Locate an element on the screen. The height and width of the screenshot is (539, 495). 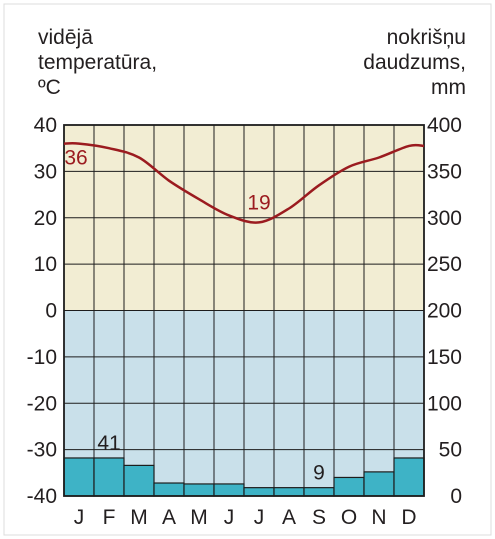
precipitation-axis: 400 350 300 250 200 150 100 50 0 is located at coordinates (444, 311).